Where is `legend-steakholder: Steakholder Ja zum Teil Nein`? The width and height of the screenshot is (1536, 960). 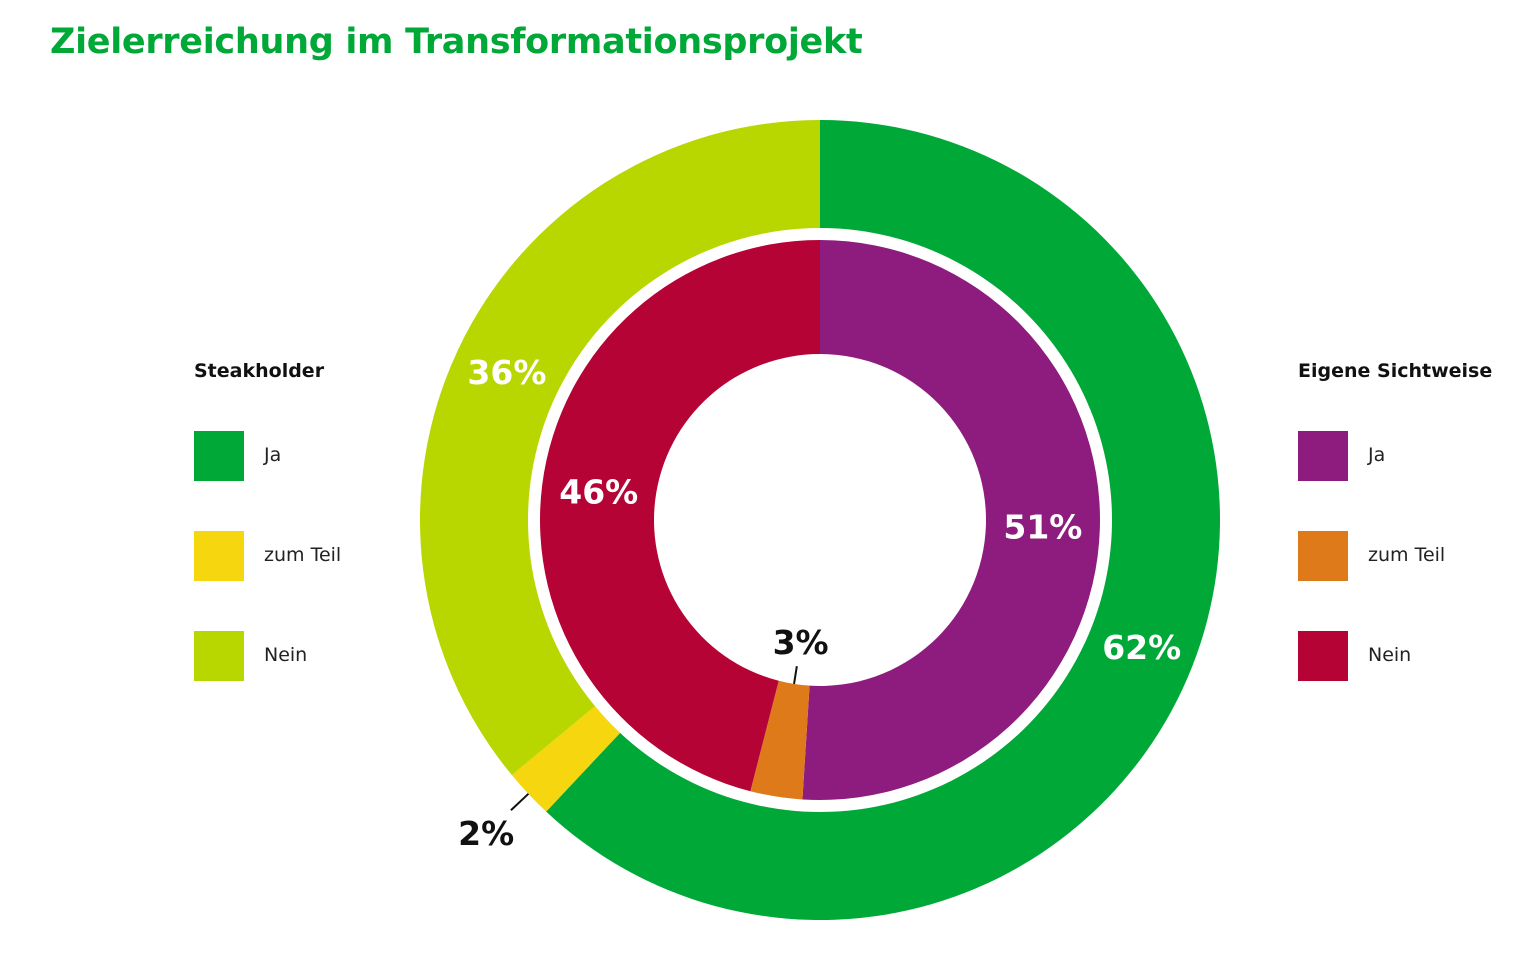
legend-steakholder: Steakholder Ja zum Teil Nein is located at coordinates (267, 520).